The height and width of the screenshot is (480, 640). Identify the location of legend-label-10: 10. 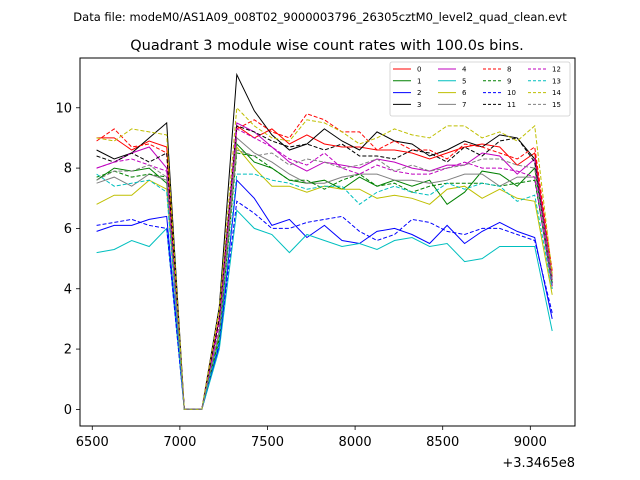
(511, 93).